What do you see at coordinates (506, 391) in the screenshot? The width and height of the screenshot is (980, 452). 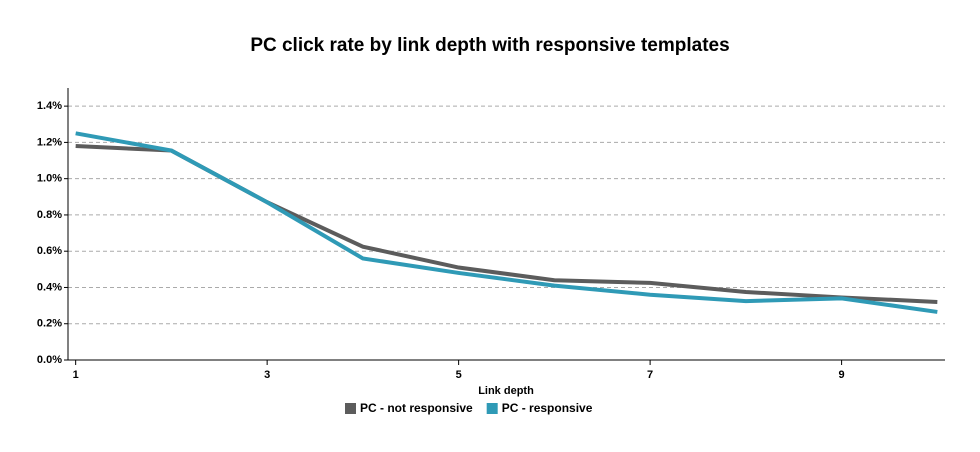 I see `x-axis-label: Link depth` at bounding box center [506, 391].